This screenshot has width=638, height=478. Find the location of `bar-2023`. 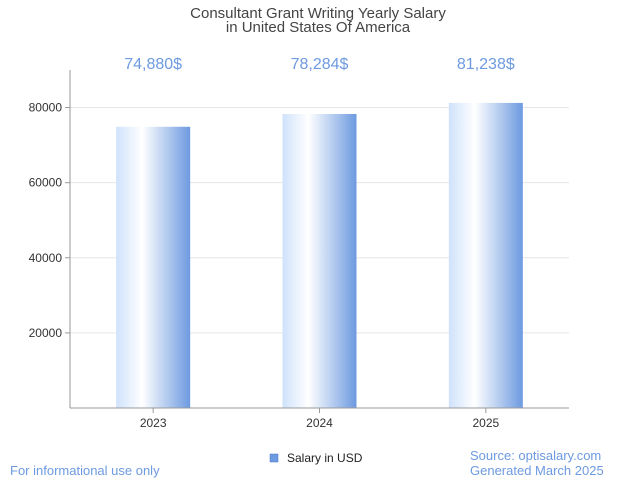

bar-2023 is located at coordinates (153, 267).